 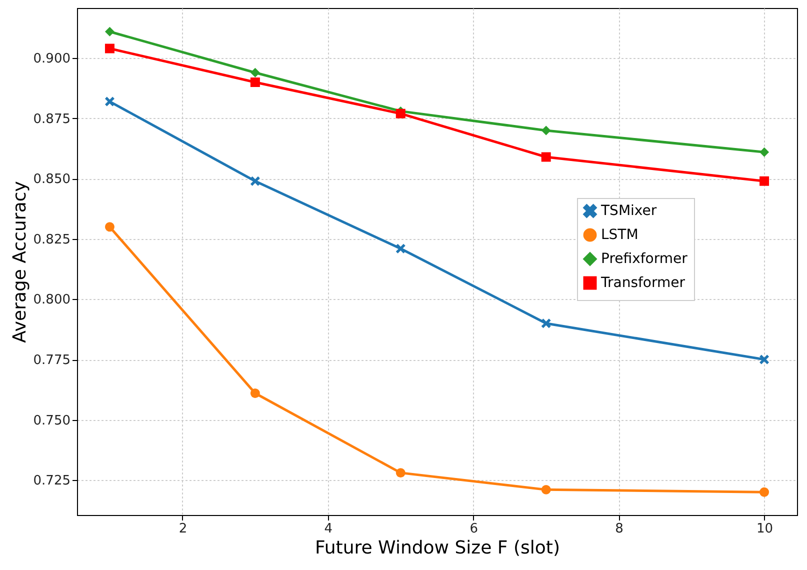 What do you see at coordinates (628, 211) in the screenshot?
I see `legend-label: TSMixer` at bounding box center [628, 211].